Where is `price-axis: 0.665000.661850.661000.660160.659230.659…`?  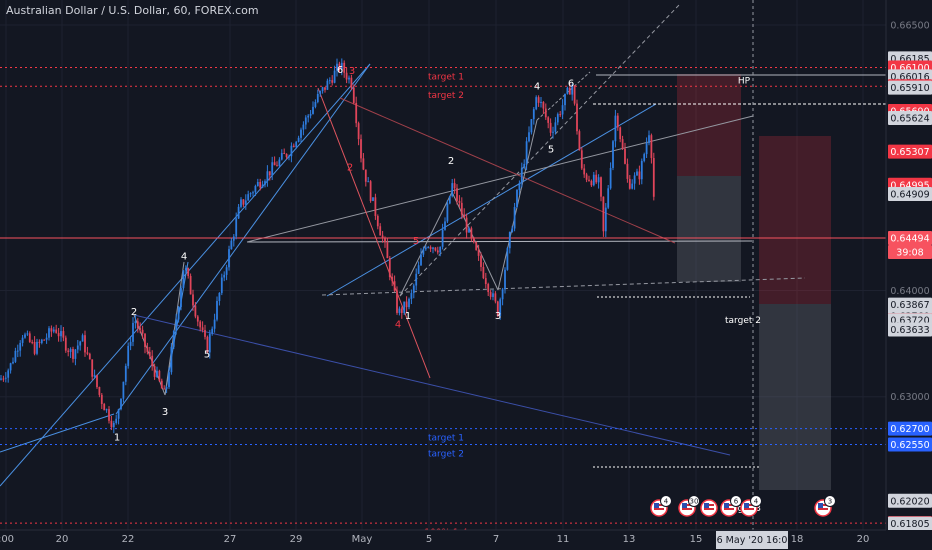
price-axis: 0.665000.661850.661000.660160.659230.659… is located at coordinates (908, 275).